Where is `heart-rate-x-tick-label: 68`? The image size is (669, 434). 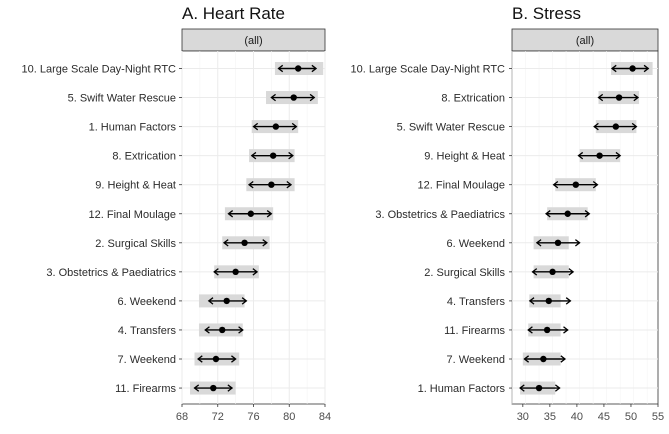
heart-rate-x-tick-label: 68 is located at coordinates (182, 417).